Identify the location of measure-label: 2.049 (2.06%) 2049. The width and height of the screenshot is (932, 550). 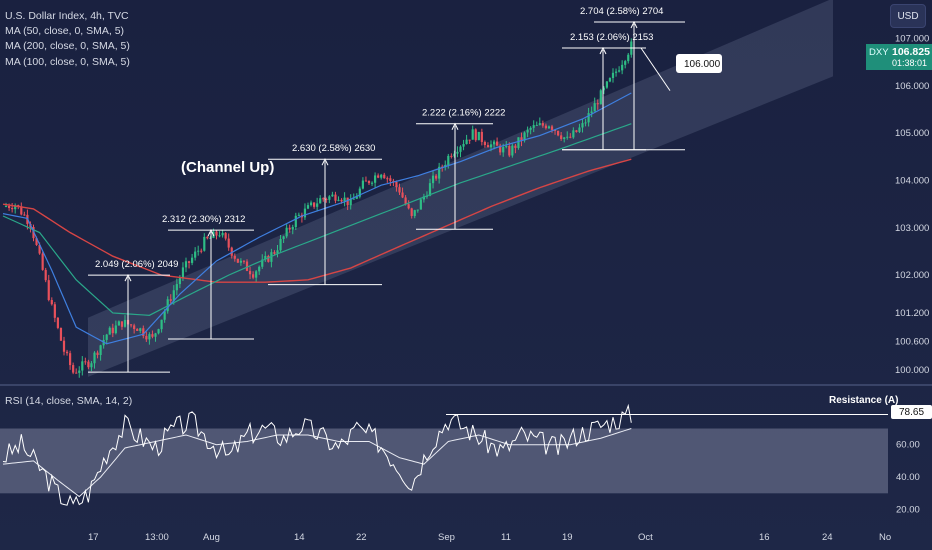
(136, 264).